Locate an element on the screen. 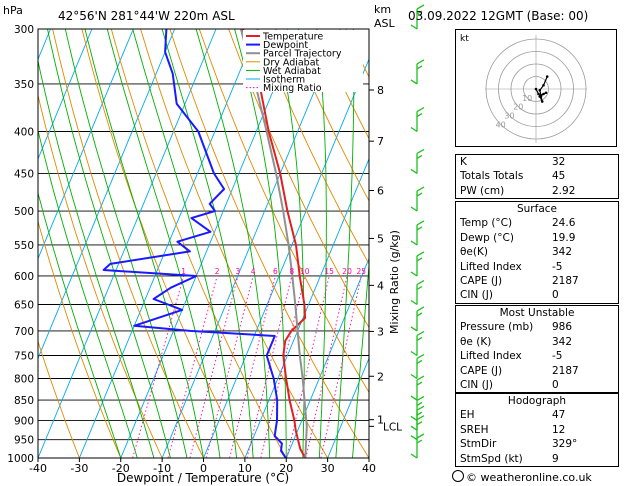 The height and width of the screenshot is (486, 629). surface-theta-e-row: θe(K) 342 is located at coordinates (516, 252).